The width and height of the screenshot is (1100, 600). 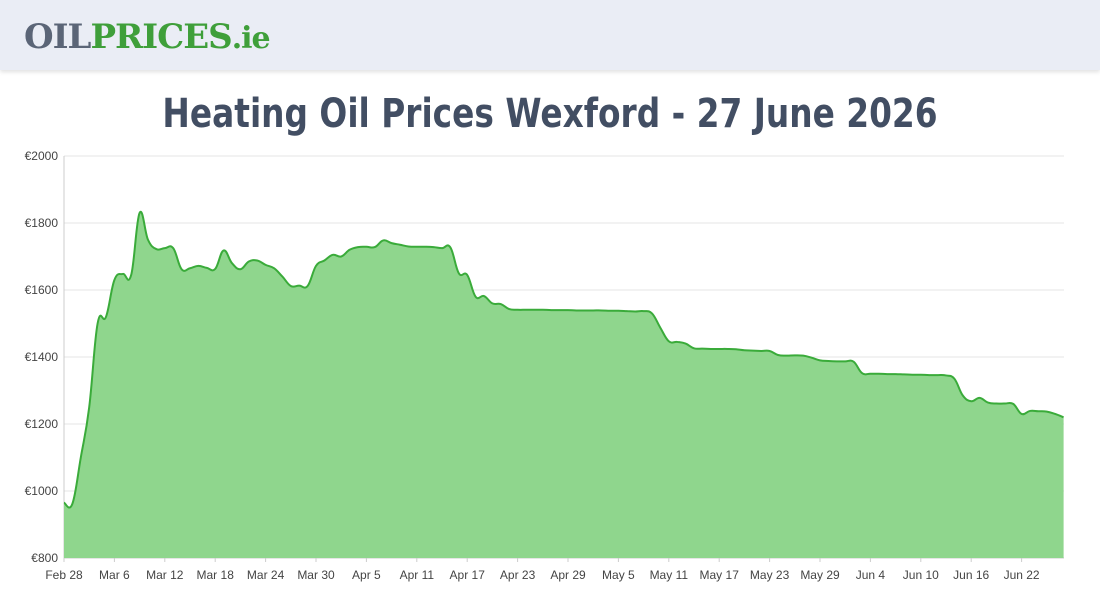 What do you see at coordinates (42, 156) in the screenshot?
I see `y-tick-label: €2000` at bounding box center [42, 156].